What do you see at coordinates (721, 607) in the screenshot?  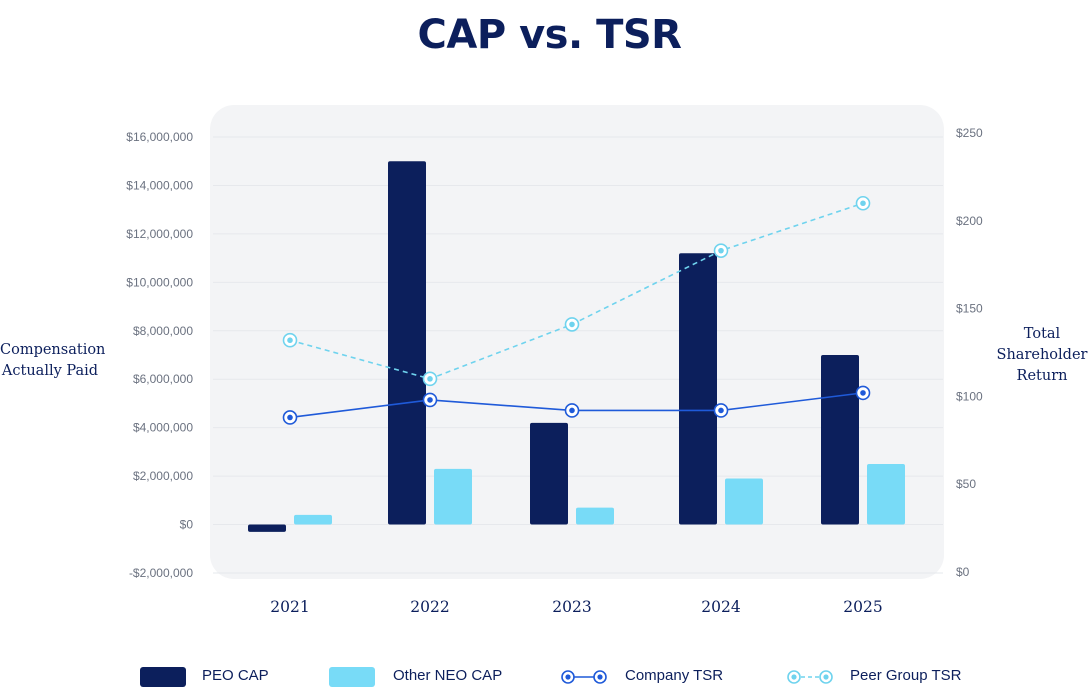 I see `x-tick-label: 2024` at bounding box center [721, 607].